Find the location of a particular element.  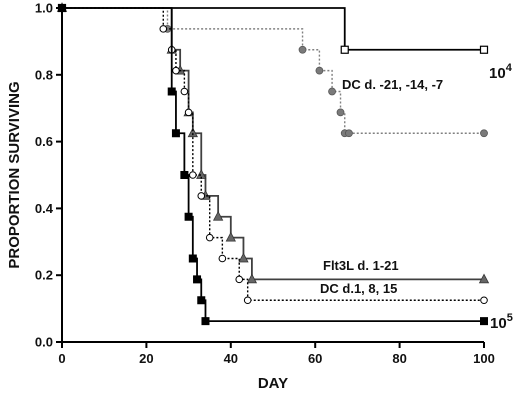

y-axis-title: PROPORTION SURVIVING is located at coordinates (14, 174).